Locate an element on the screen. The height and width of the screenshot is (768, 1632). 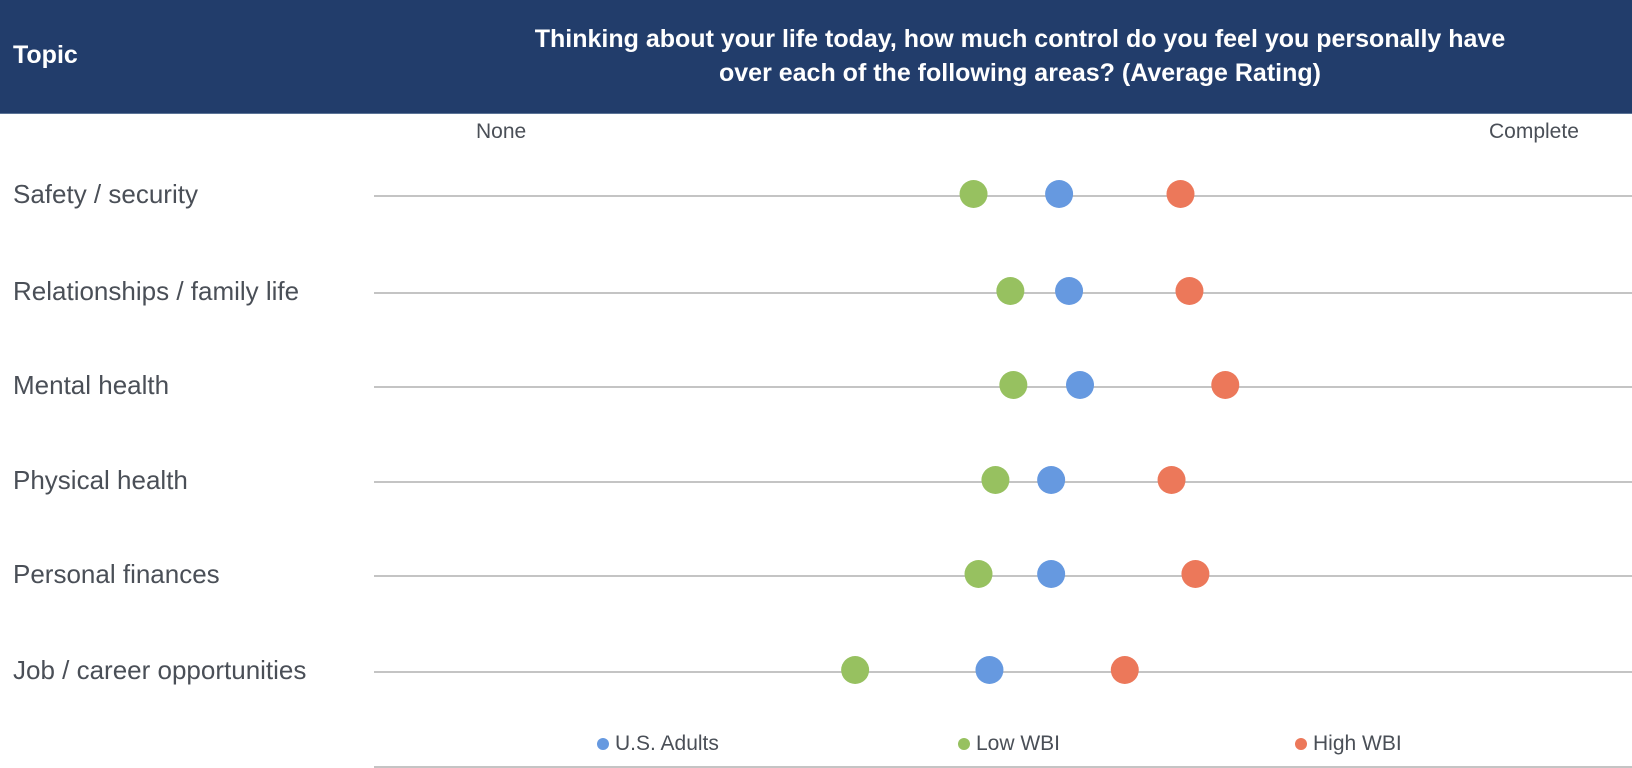
row-label: Relationships / family life is located at coordinates (156, 291).